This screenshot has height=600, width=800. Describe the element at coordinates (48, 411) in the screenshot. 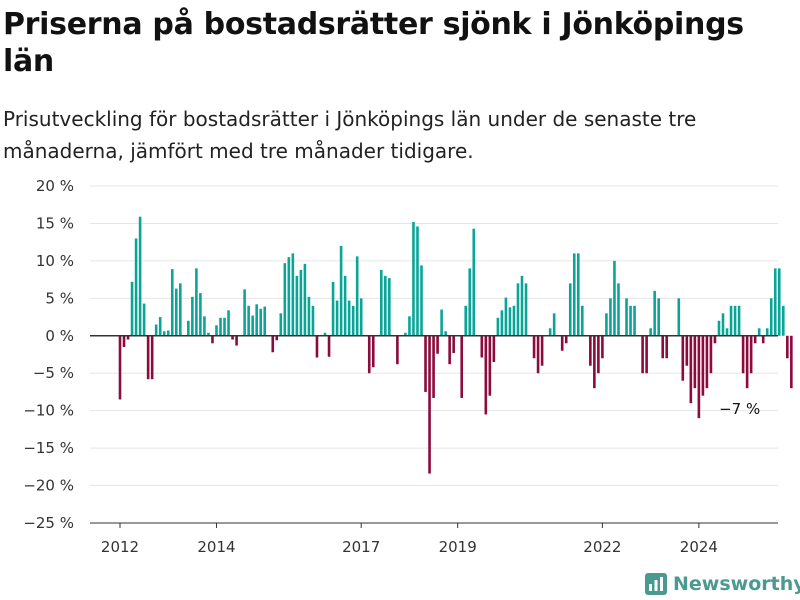

I see `y-tick-label: −10 %` at that location.